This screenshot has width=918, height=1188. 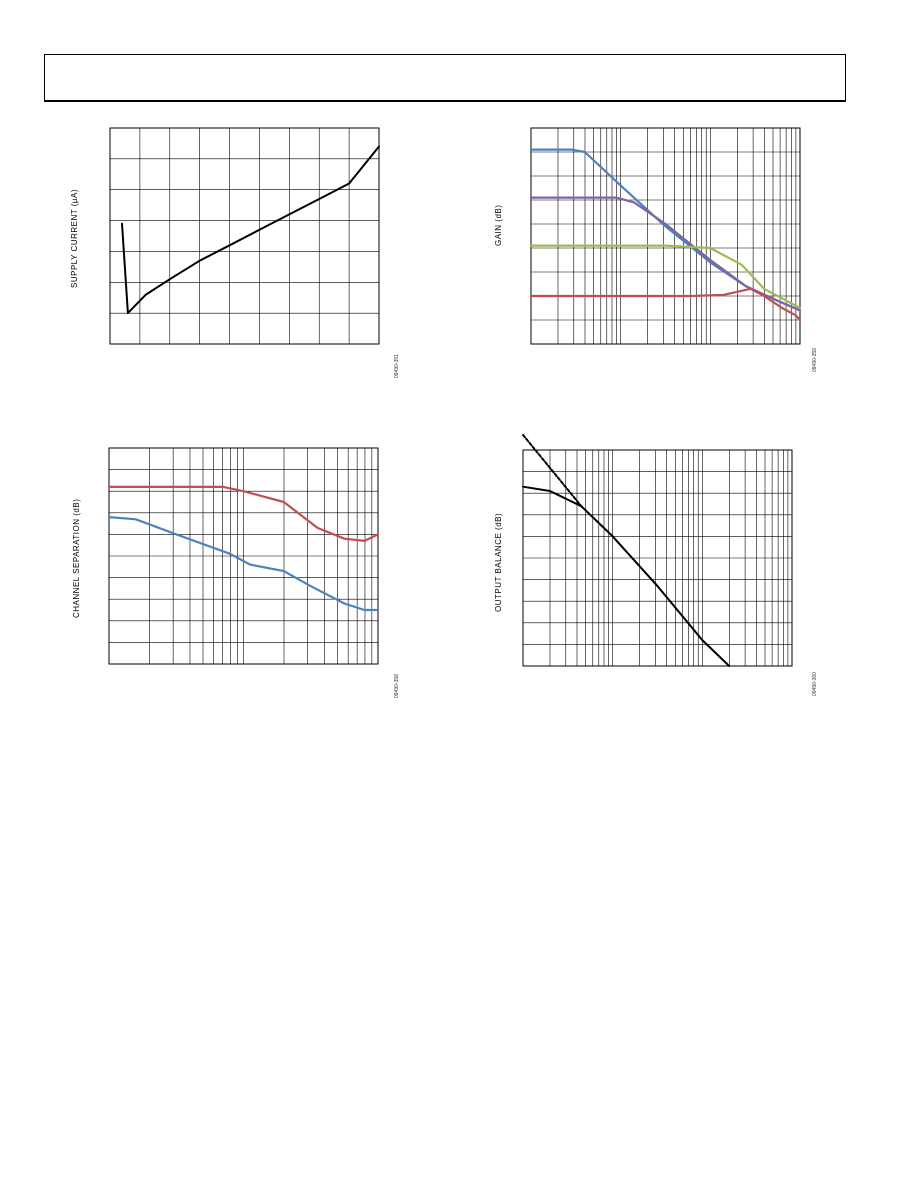 I want to click on ylabel-channel-separation: CHANNEL SEPARATION (dB), so click(x=76, y=558).